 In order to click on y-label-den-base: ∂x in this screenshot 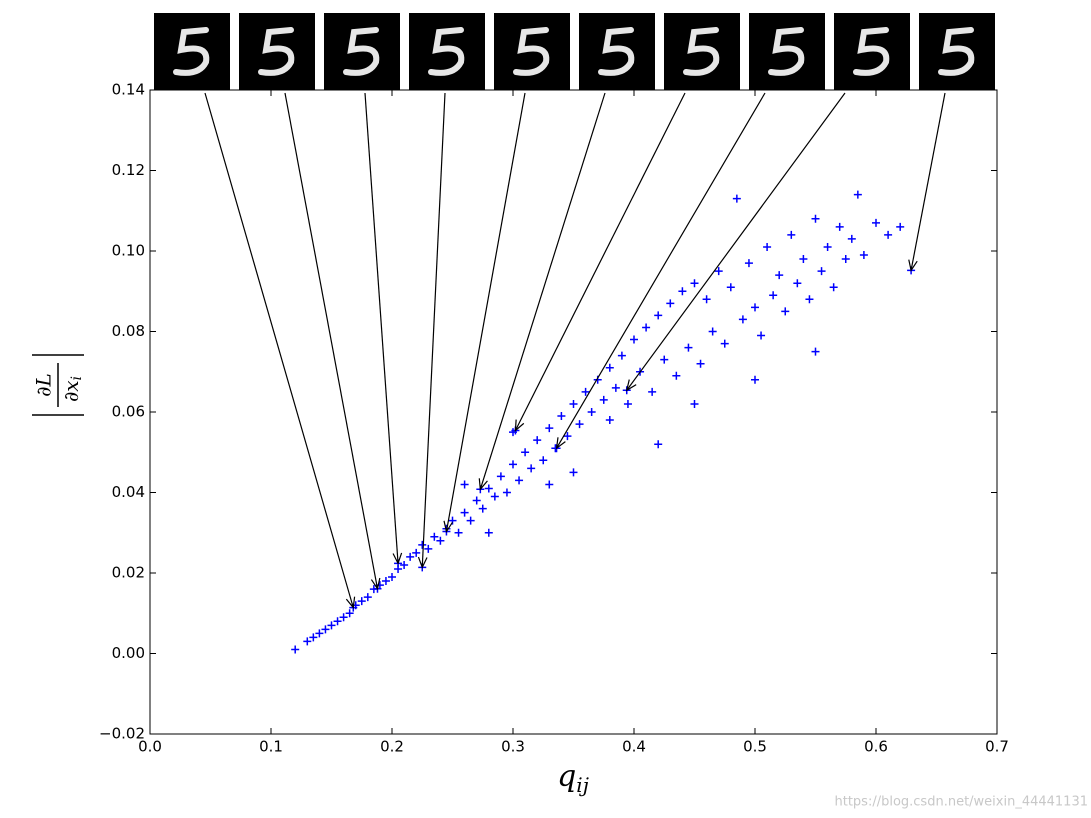, I will do `click(71, 391)`.